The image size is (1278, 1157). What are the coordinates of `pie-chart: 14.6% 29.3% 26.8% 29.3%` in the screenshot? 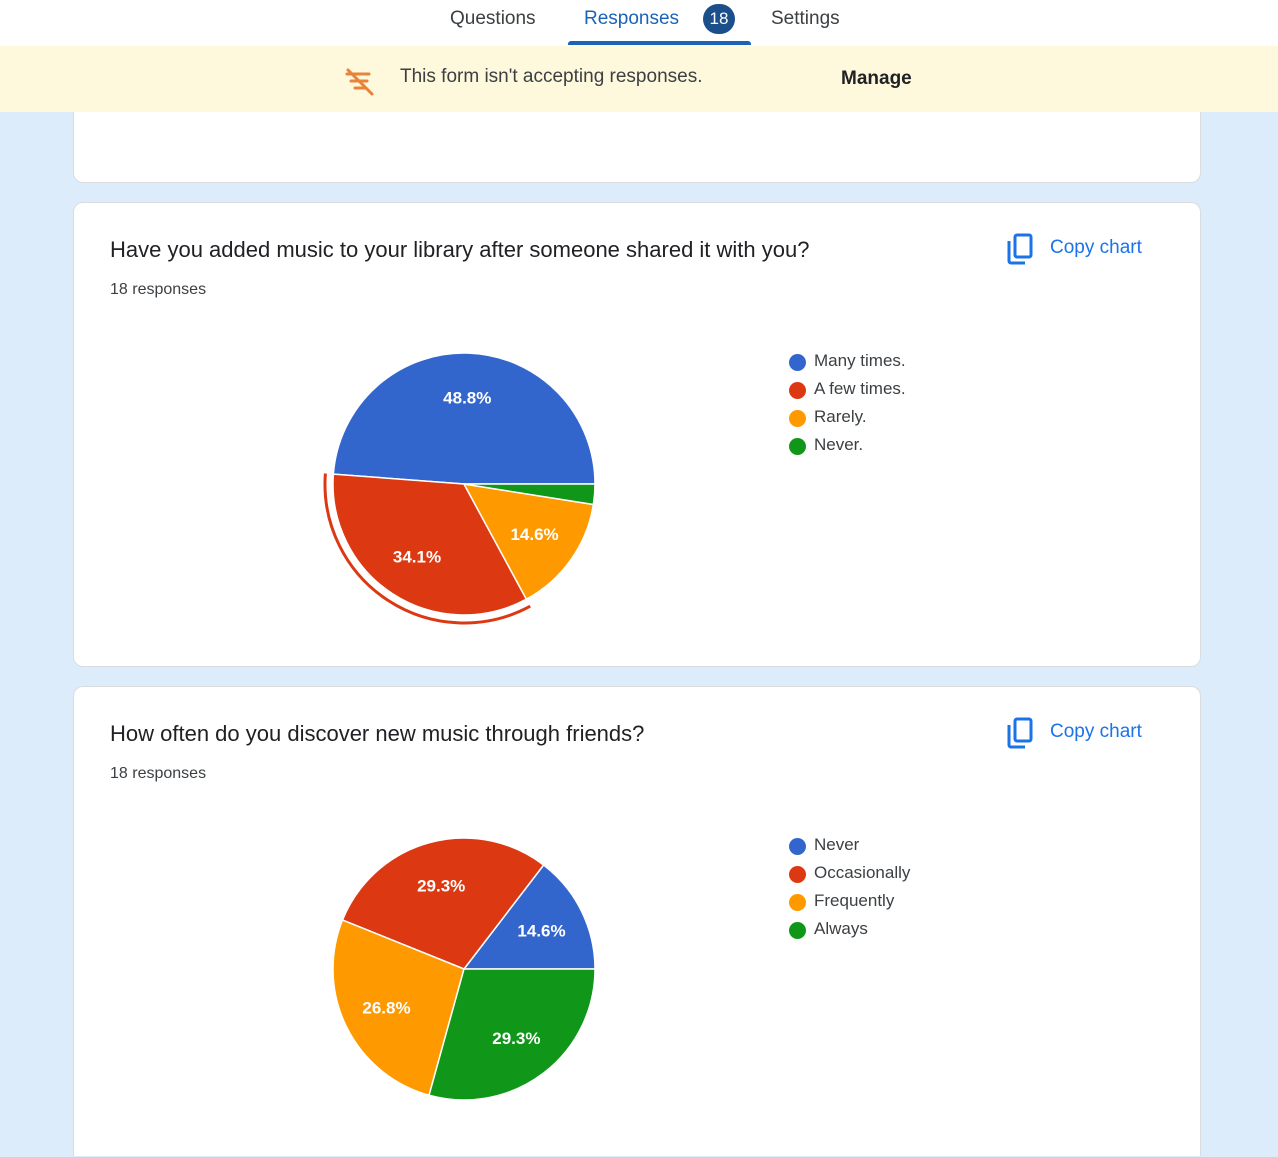 It's located at (464, 969).